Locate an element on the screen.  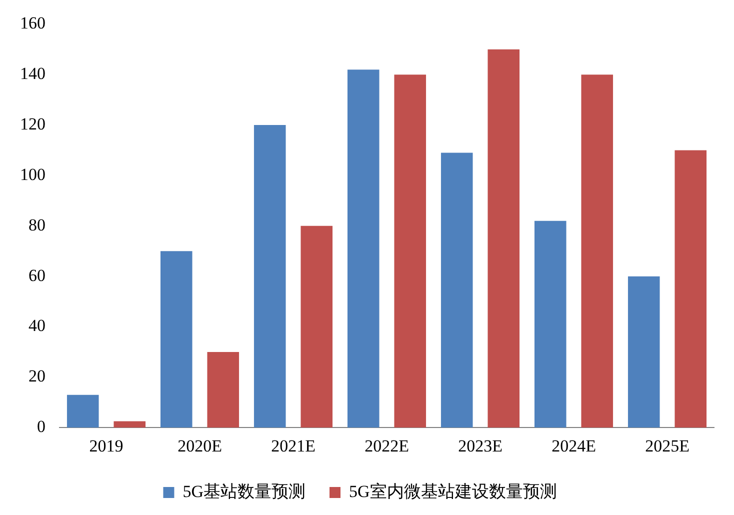
x-tick-label: 2024E is located at coordinates (574, 446).